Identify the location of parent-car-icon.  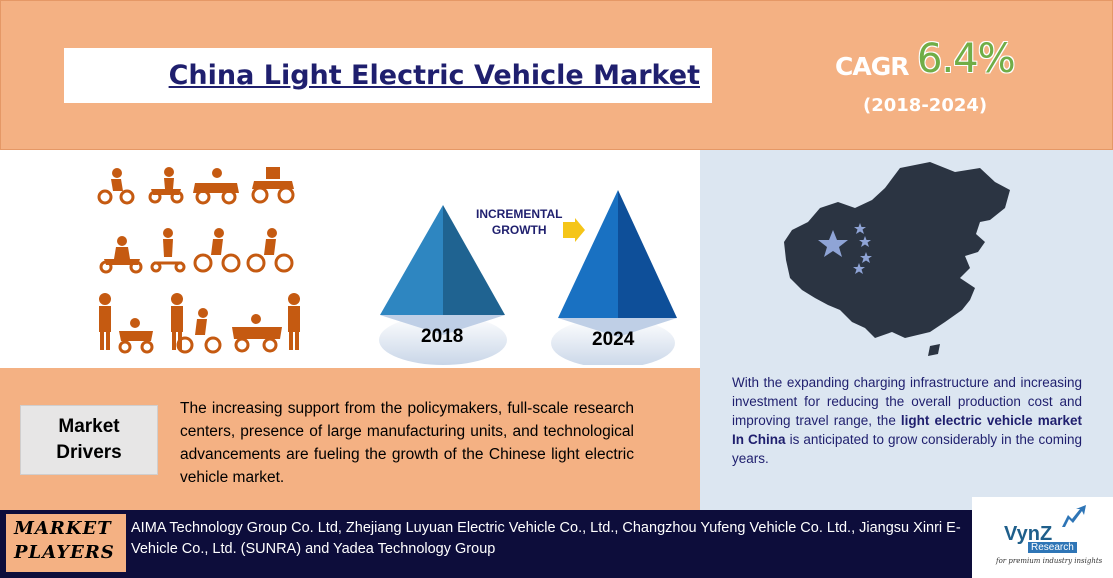
(266, 323).